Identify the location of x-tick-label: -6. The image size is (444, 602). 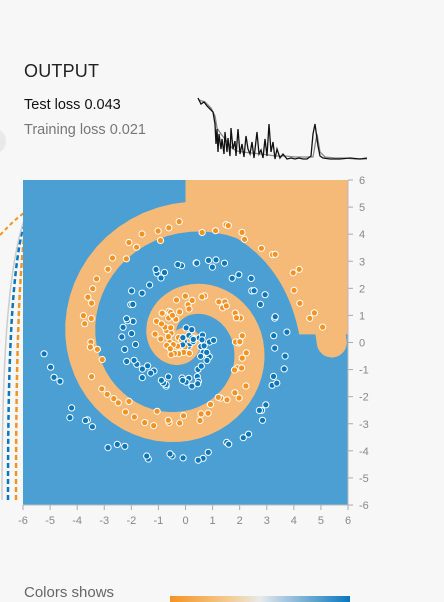
(23, 521).